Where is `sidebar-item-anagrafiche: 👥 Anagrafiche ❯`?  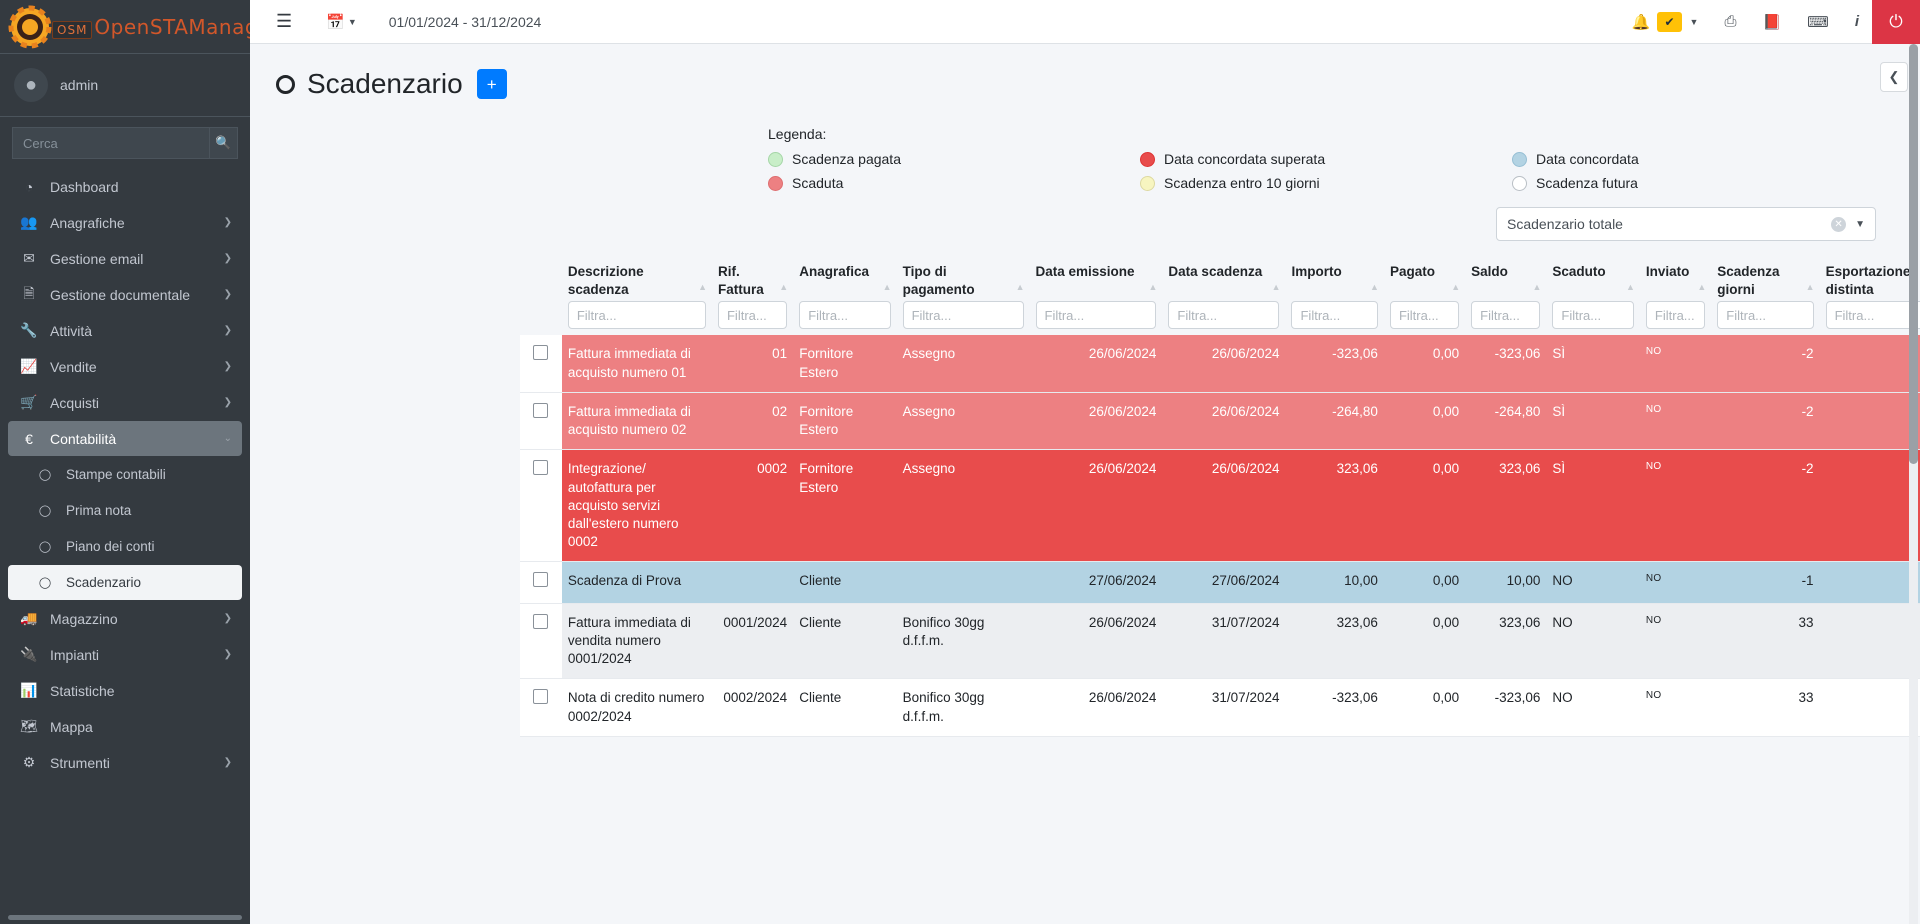
sidebar-item-anagrafiche: 👥 Anagrafiche ❯ is located at coordinates (125, 222).